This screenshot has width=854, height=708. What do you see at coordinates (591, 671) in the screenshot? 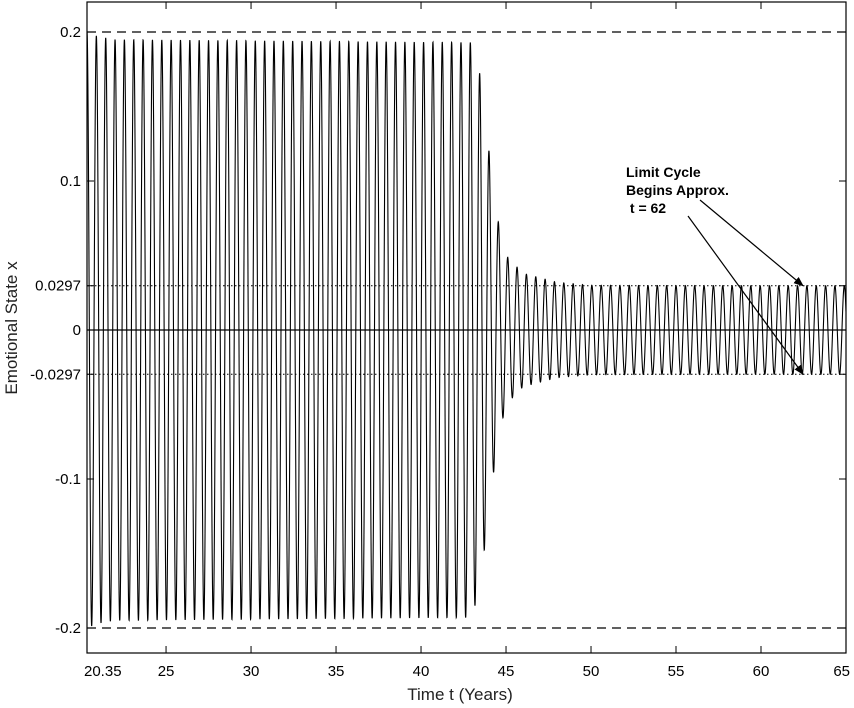
I see `x-tick-label-6: 50` at bounding box center [591, 671].